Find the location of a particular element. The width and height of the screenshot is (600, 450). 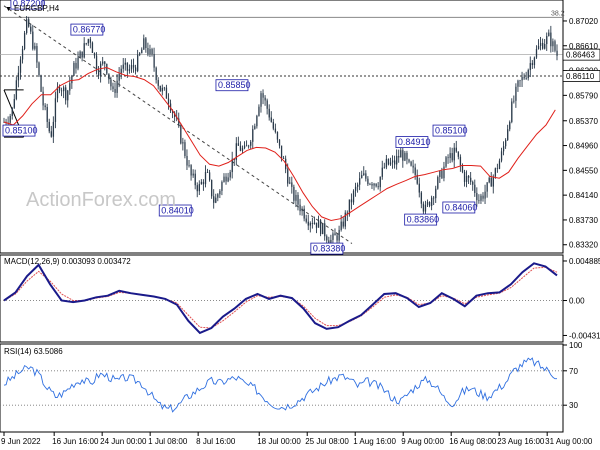

level-label-box is located at coordinates (412, 142).